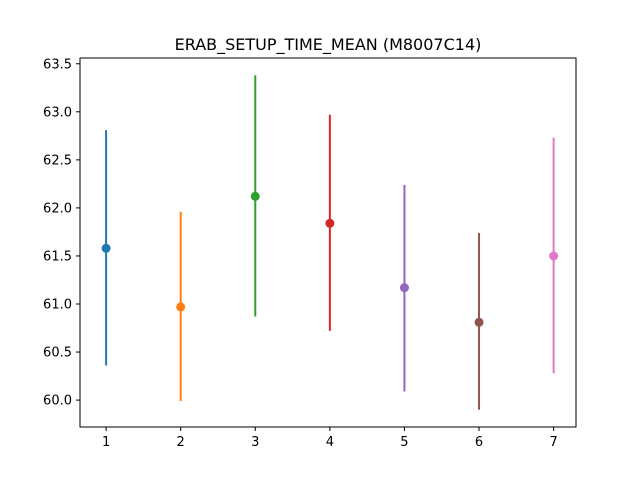 This screenshot has width=640, height=480. Describe the element at coordinates (553, 442) in the screenshot. I see `x-tick-label-7: 7` at that location.